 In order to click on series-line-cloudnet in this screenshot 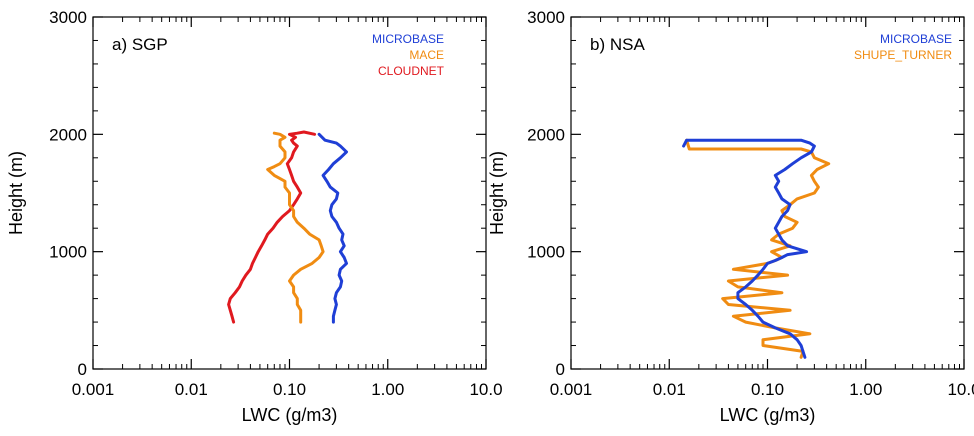, I will do `click(272, 227)`.